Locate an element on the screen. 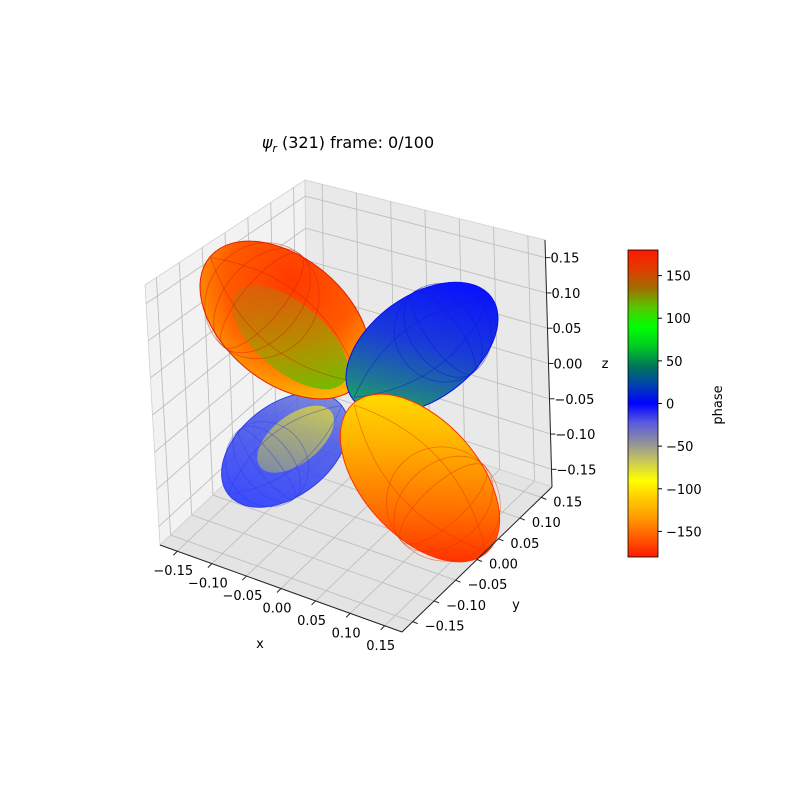 The image size is (800, 800). z-tick-label: 0.00 is located at coordinates (568, 365).